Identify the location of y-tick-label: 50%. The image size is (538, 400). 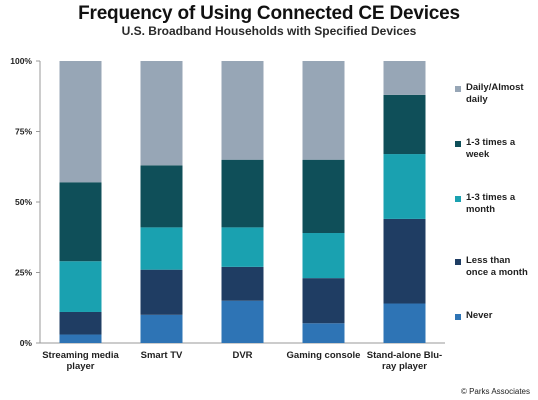
(23, 202).